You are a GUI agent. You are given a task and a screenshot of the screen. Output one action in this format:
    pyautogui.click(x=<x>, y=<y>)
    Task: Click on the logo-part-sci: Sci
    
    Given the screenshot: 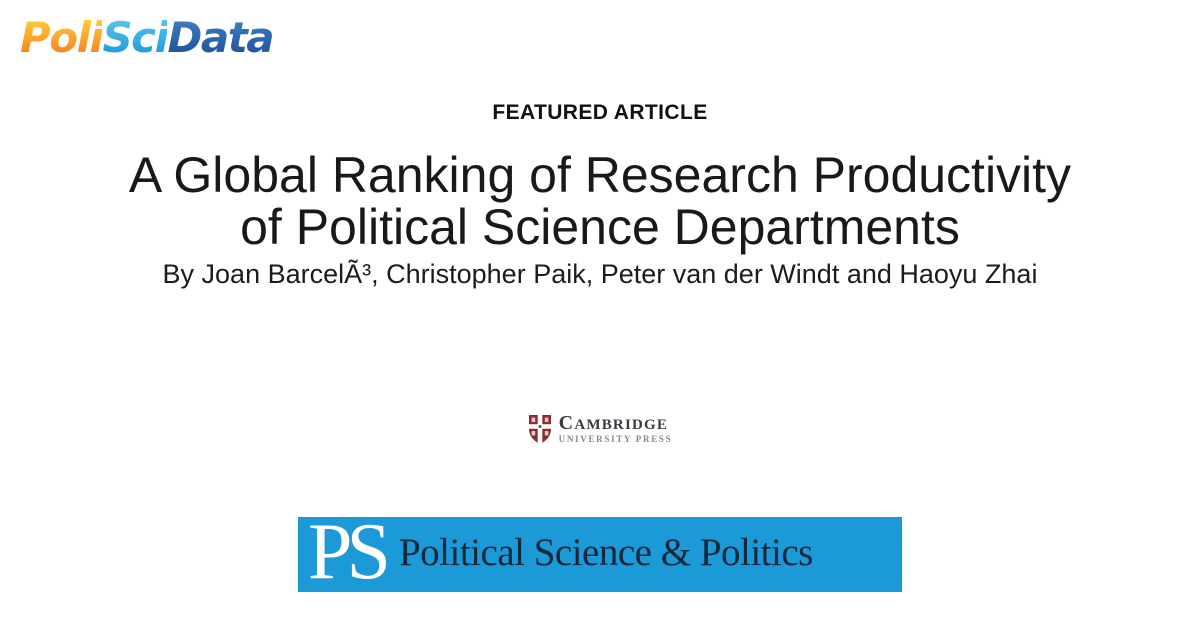 What is the action you would take?
    pyautogui.click(x=135, y=37)
    